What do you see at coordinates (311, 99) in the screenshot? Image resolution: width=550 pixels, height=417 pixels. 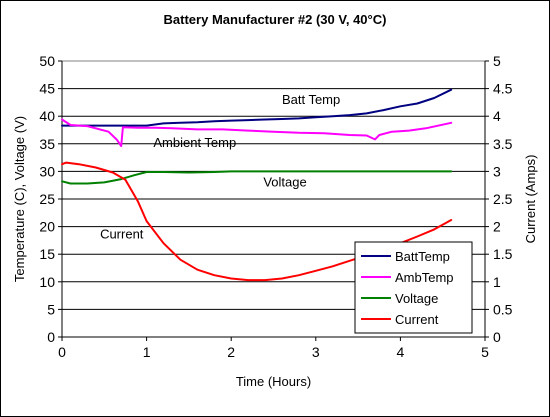 I see `annotation: Batt Temp` at bounding box center [311, 99].